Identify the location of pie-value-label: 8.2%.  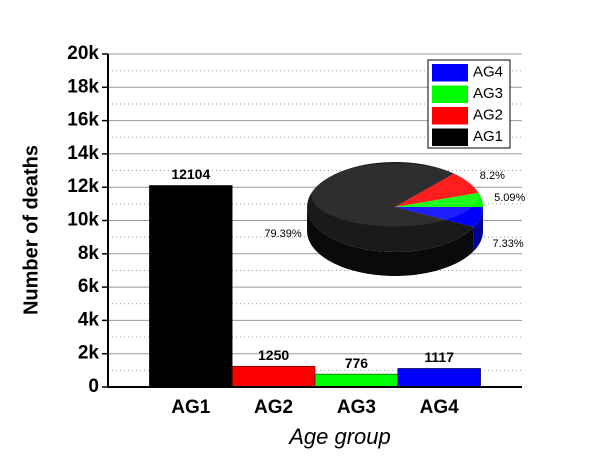
(492, 176).